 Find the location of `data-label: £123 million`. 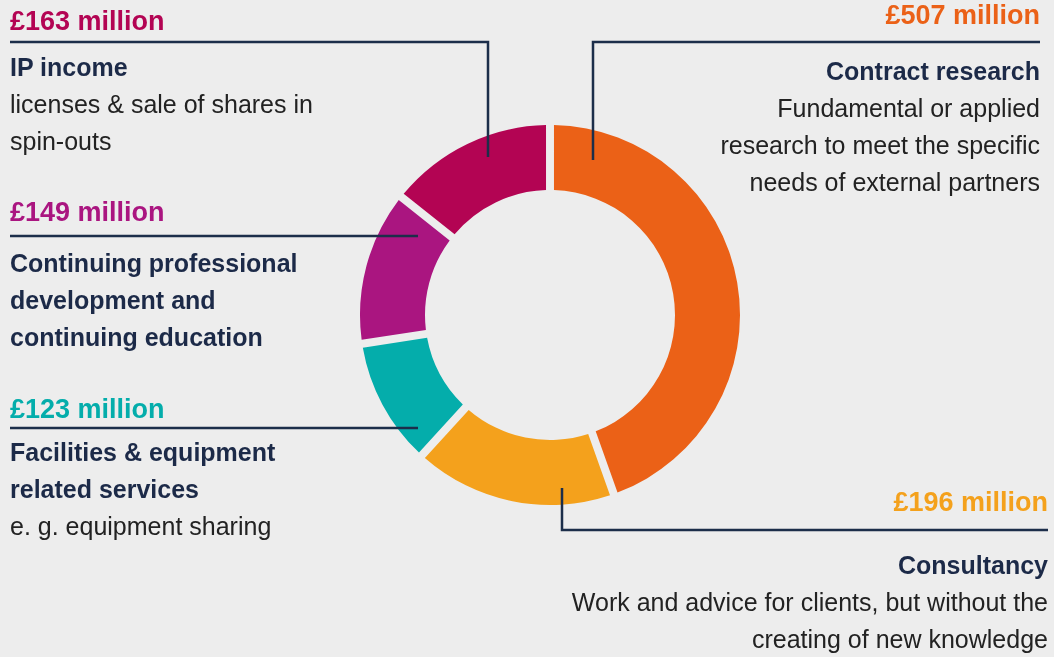

data-label: £123 million is located at coordinates (87, 409).